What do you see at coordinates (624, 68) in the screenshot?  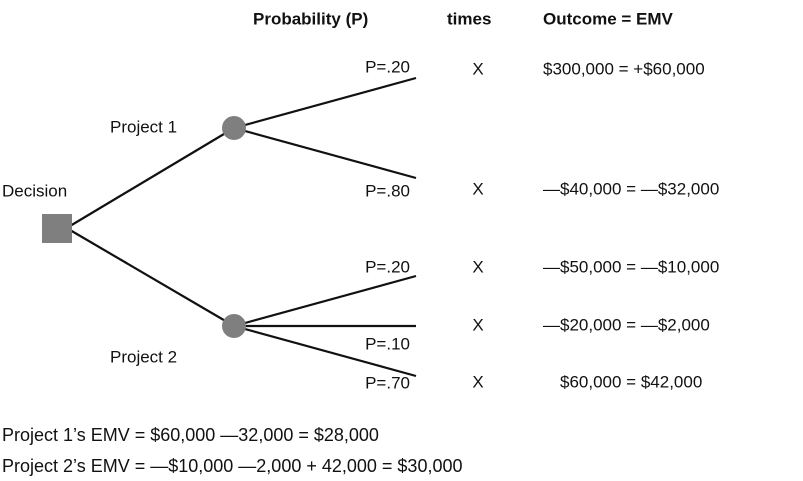 I see `outcome-label: $300,000 = +$60,000` at bounding box center [624, 68].